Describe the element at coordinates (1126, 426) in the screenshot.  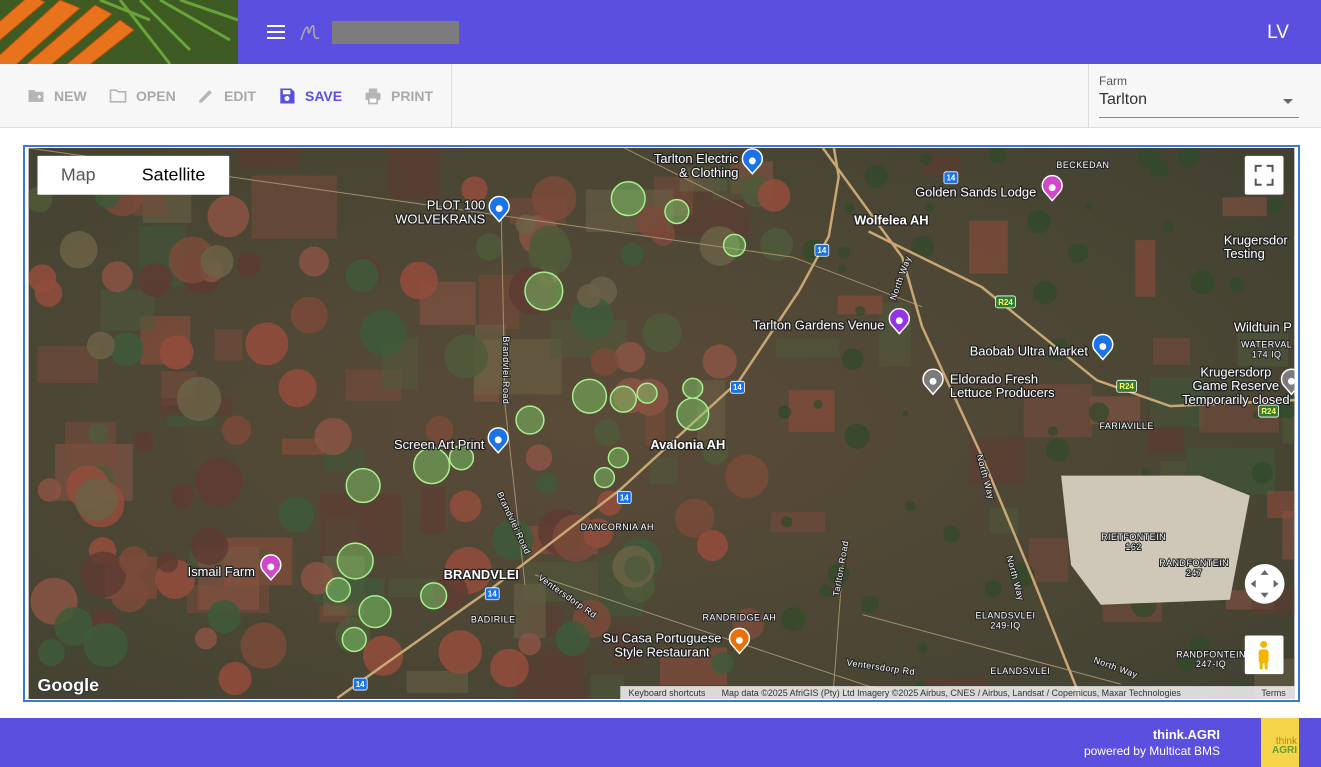
I see `map-label: FARIAVILLE` at that location.